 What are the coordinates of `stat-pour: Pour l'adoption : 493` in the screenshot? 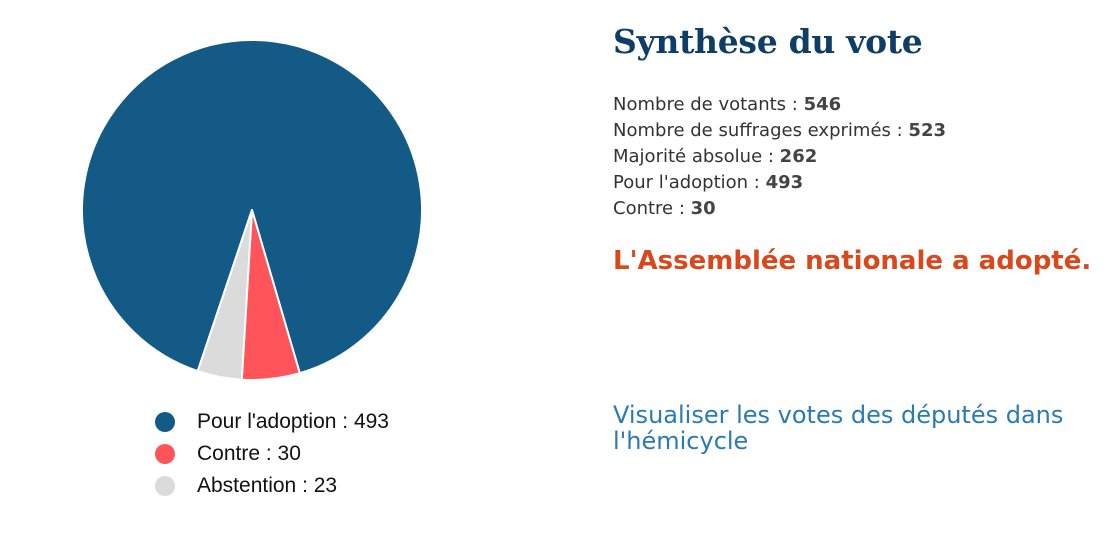 It's located at (853, 183).